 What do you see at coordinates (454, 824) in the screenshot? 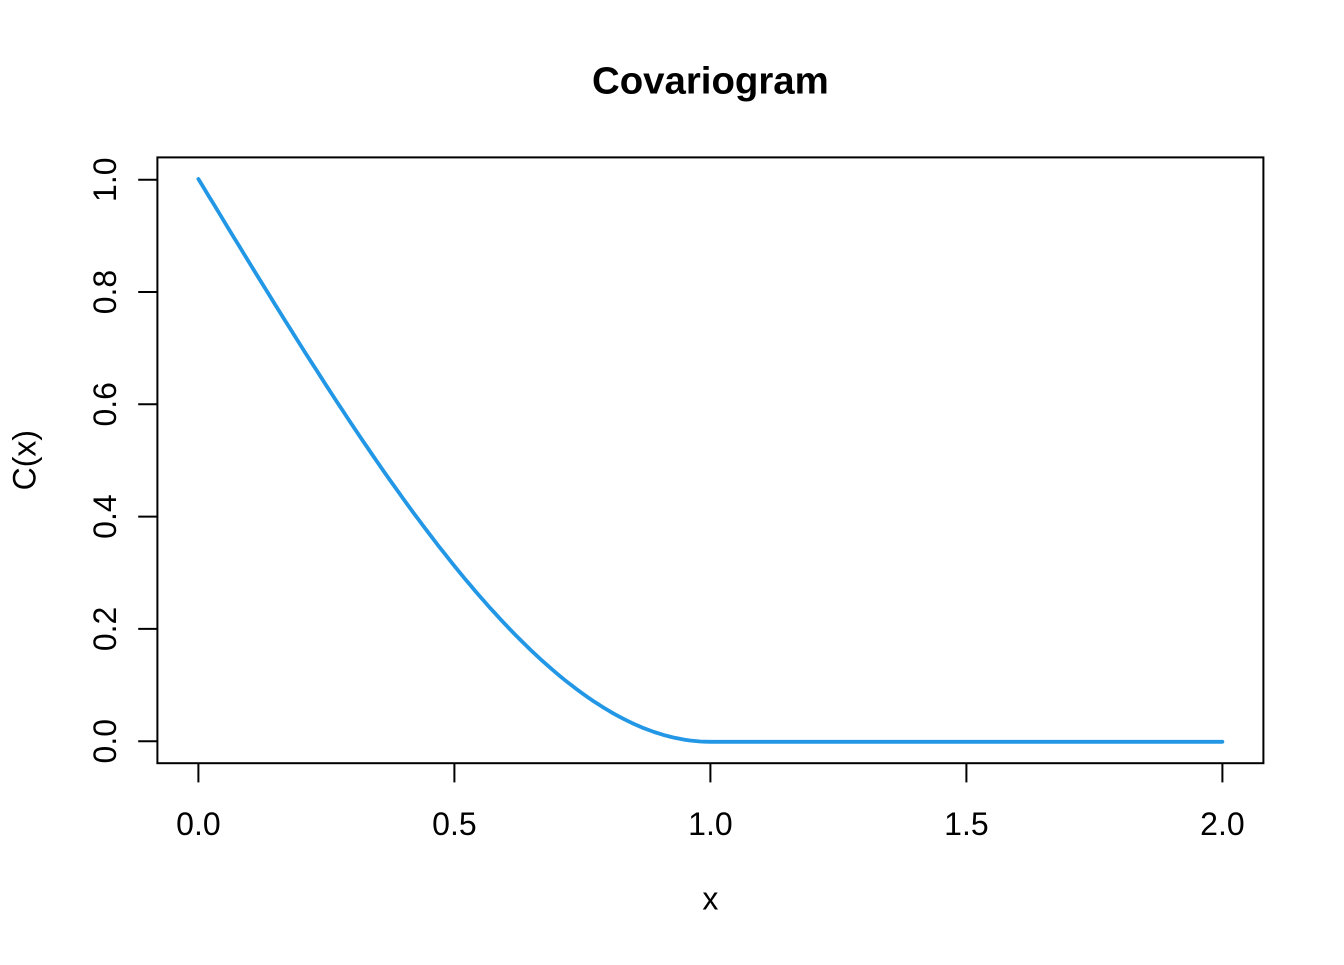
I see `svg-text: 0.5` at bounding box center [454, 824].